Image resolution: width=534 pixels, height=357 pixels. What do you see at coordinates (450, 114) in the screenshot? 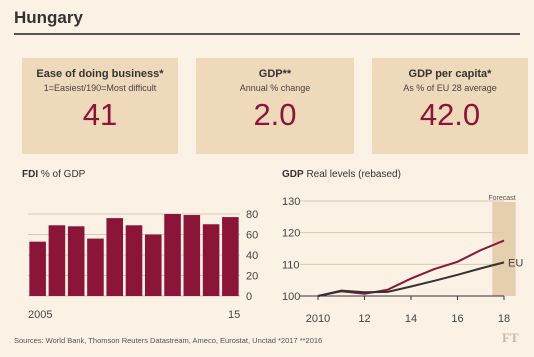
I see `stat-value: 42.0` at bounding box center [450, 114].